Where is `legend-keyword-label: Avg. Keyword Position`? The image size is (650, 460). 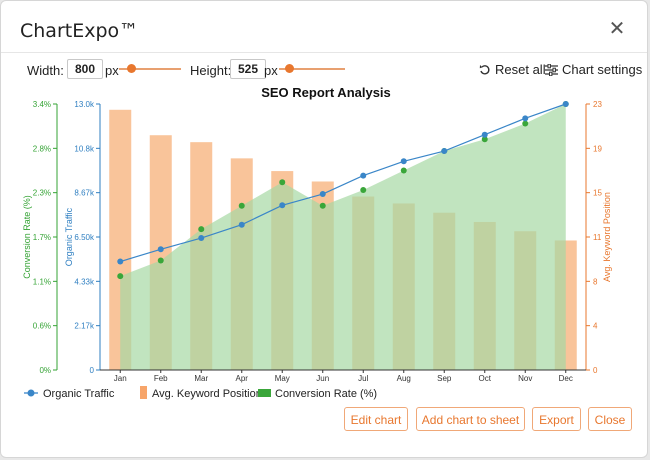
legend-keyword-label: Avg. Keyword Position is located at coordinates (207, 394).